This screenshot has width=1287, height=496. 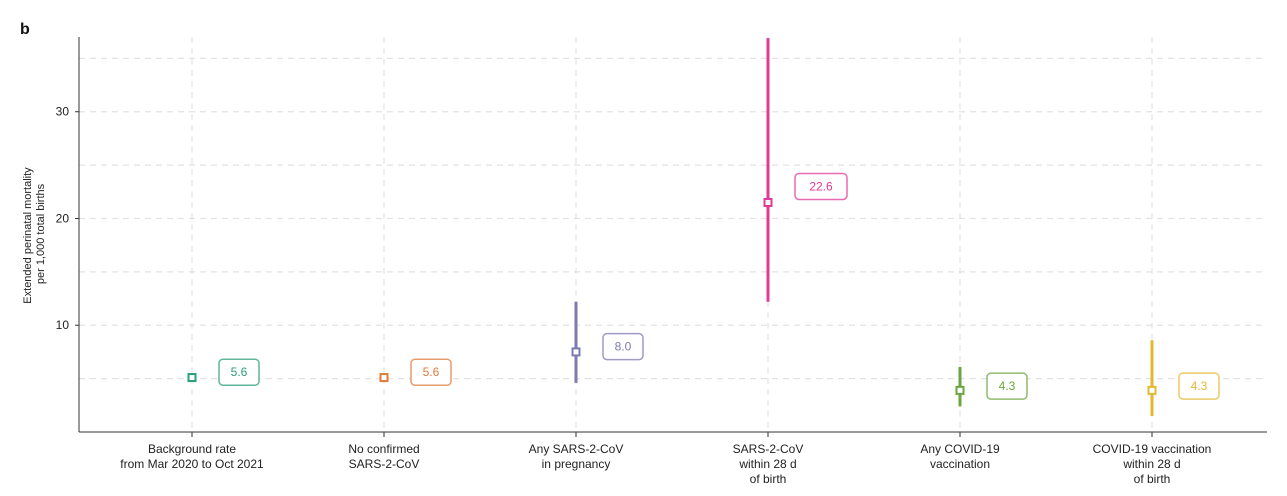 What do you see at coordinates (805, 170) in the screenshot?
I see `data-point-group: 22.6` at bounding box center [805, 170].